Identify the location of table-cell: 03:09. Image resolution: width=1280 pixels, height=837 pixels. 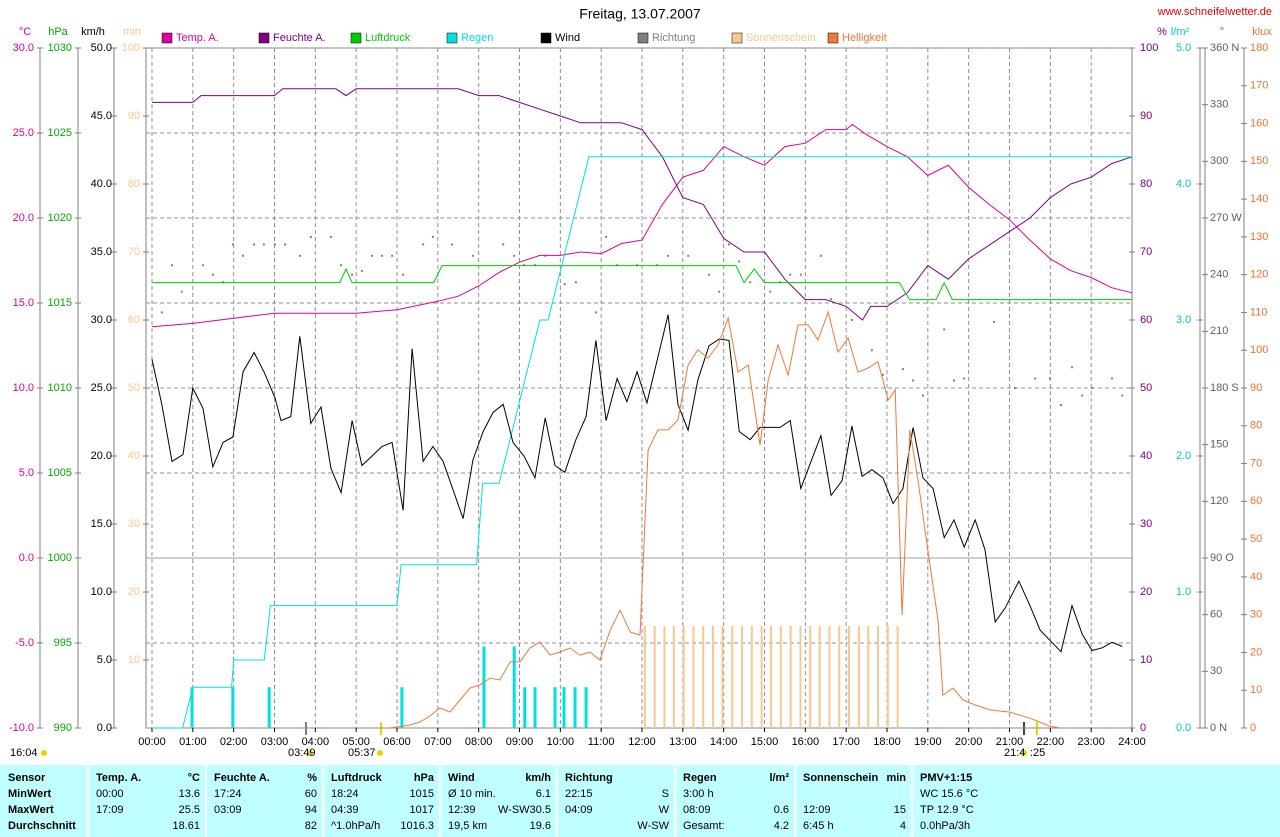
(228, 810).